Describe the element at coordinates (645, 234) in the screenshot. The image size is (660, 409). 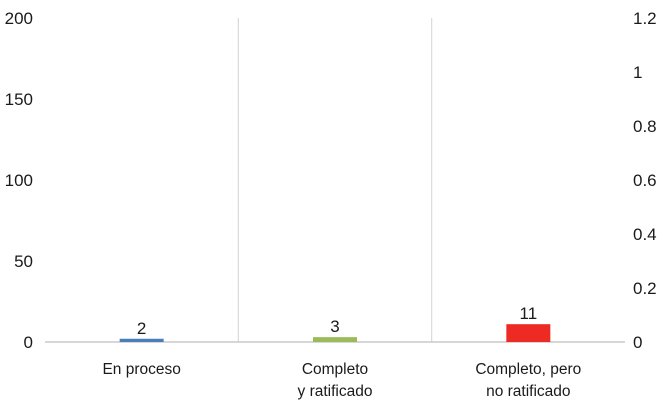
I see `right-tick-label: 0.4` at that location.